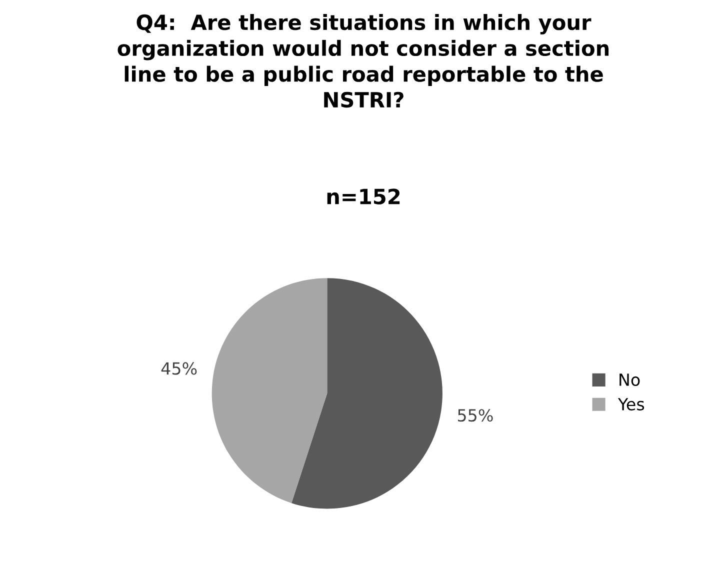 This screenshot has height=562, width=727. What do you see at coordinates (363, 61) in the screenshot?
I see `chart-title: Q4: Are there situations in which your organization would not consider a section line to be a public road reportable to the NSTRI?` at bounding box center [363, 61].